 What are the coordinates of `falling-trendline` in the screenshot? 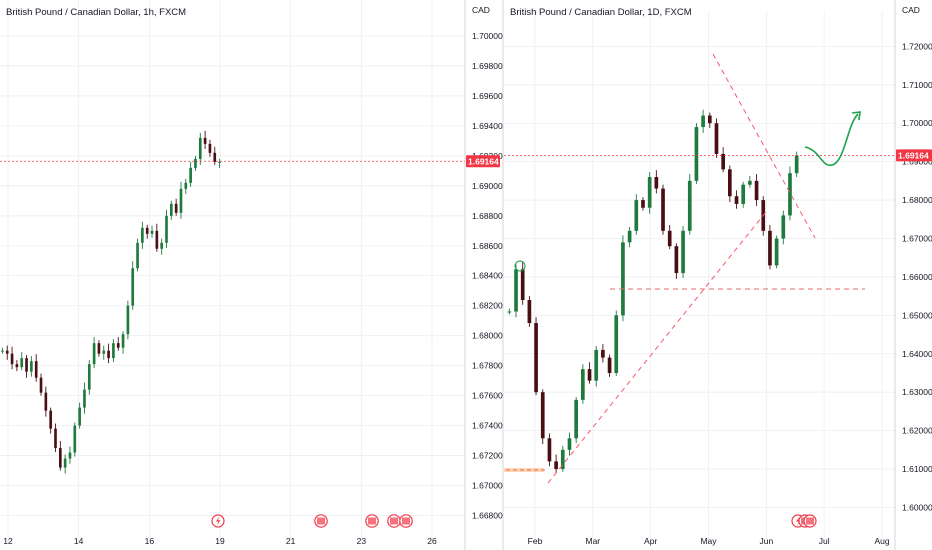 It's located at (764, 146).